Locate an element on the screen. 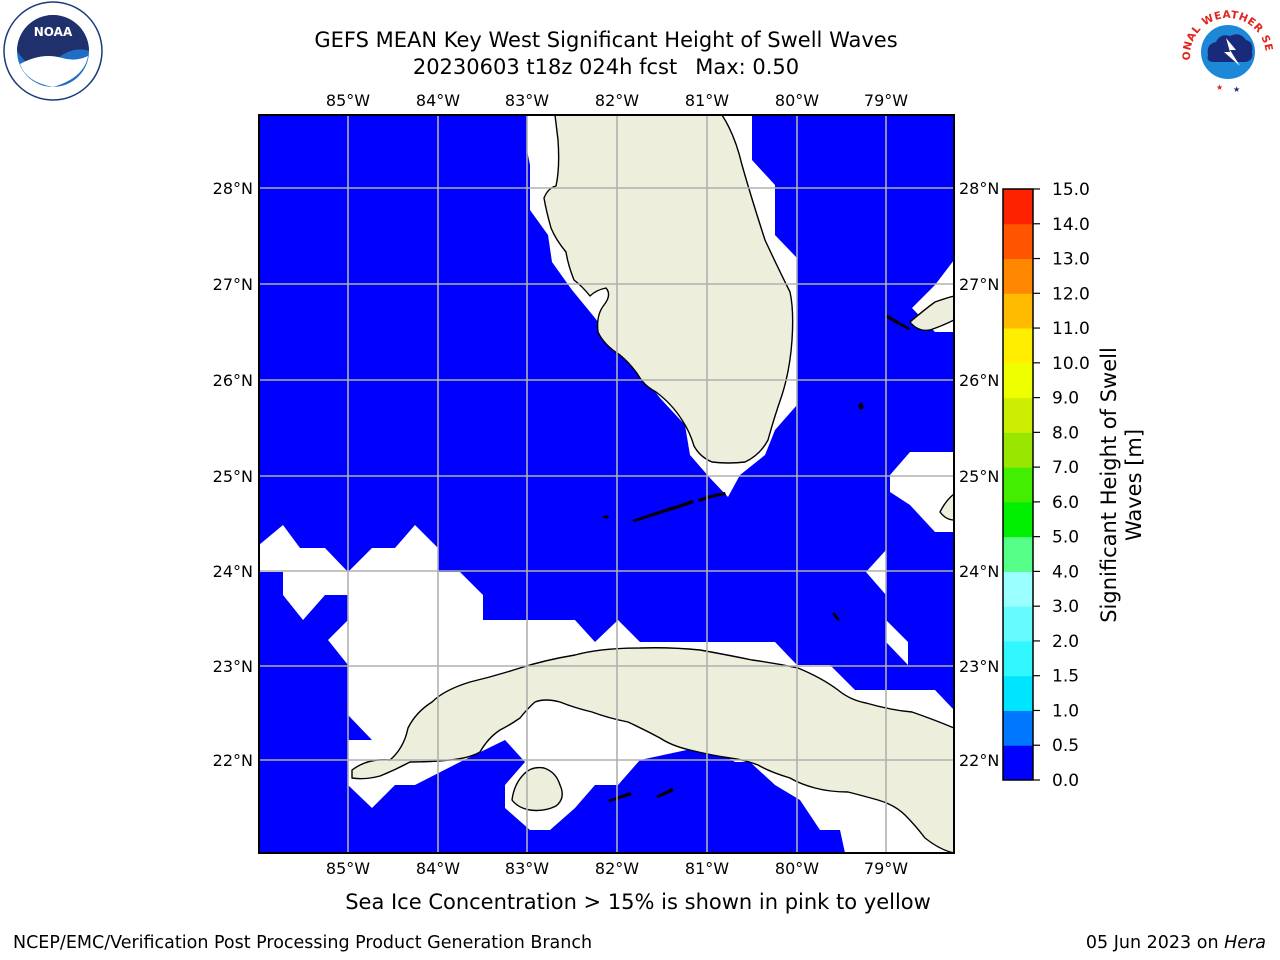 Image resolution: width=1280 pixels, height=960 pixels. colorbar-tick-label: 13.0 is located at coordinates (1071, 260).